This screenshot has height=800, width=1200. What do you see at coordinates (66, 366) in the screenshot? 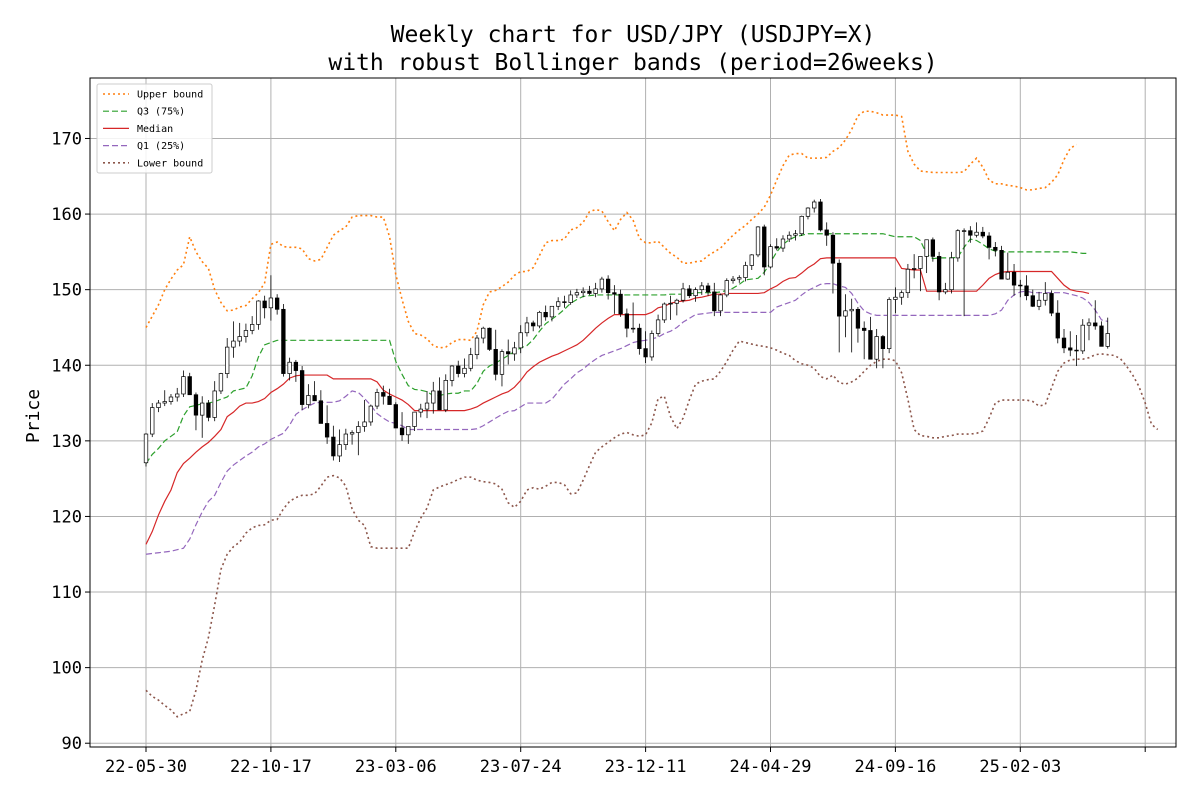
I see `y-tick-label: 140` at bounding box center [66, 366].